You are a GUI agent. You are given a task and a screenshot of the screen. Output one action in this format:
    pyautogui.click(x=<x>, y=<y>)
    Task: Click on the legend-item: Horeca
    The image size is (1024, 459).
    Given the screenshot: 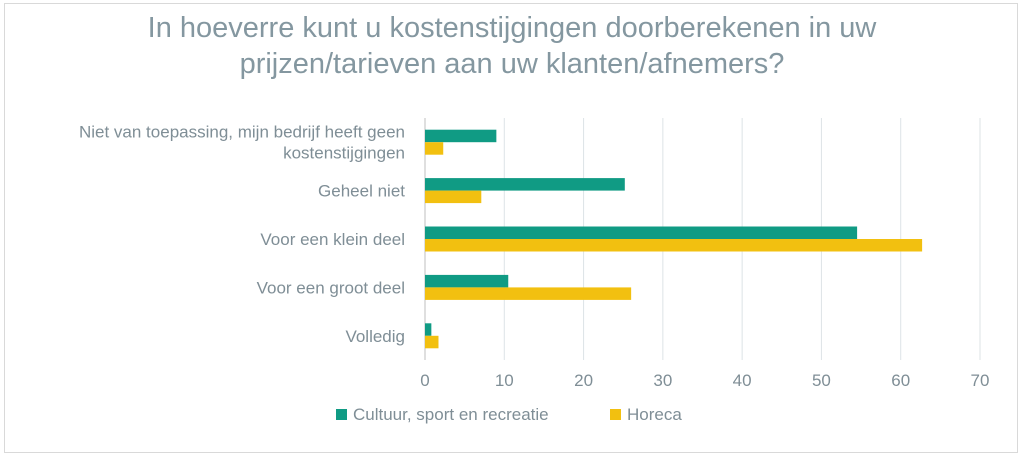 What is the action you would take?
    pyautogui.click(x=646, y=414)
    